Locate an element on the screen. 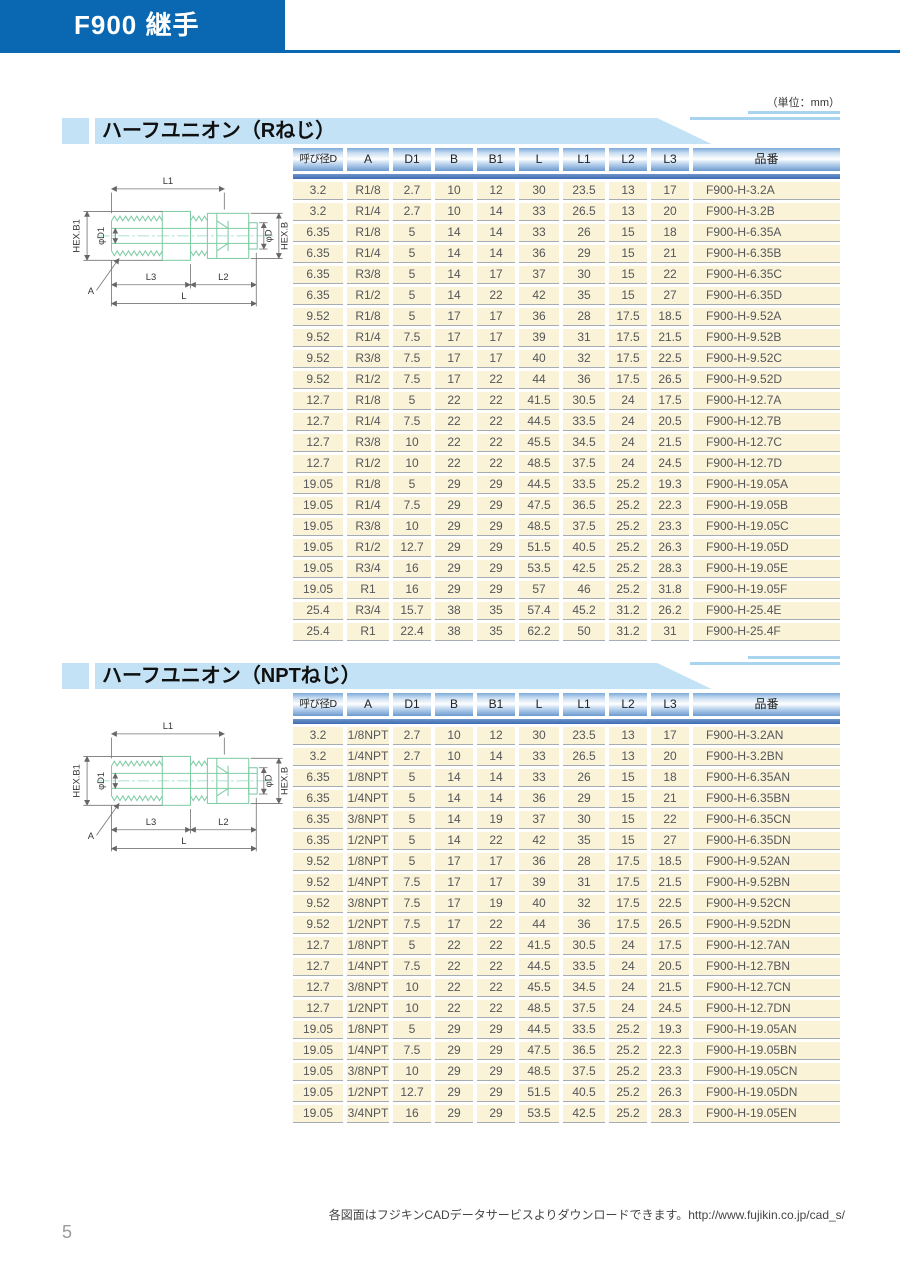 The image size is (900, 1272). table-cell: 19.3 is located at coordinates (670, 485).